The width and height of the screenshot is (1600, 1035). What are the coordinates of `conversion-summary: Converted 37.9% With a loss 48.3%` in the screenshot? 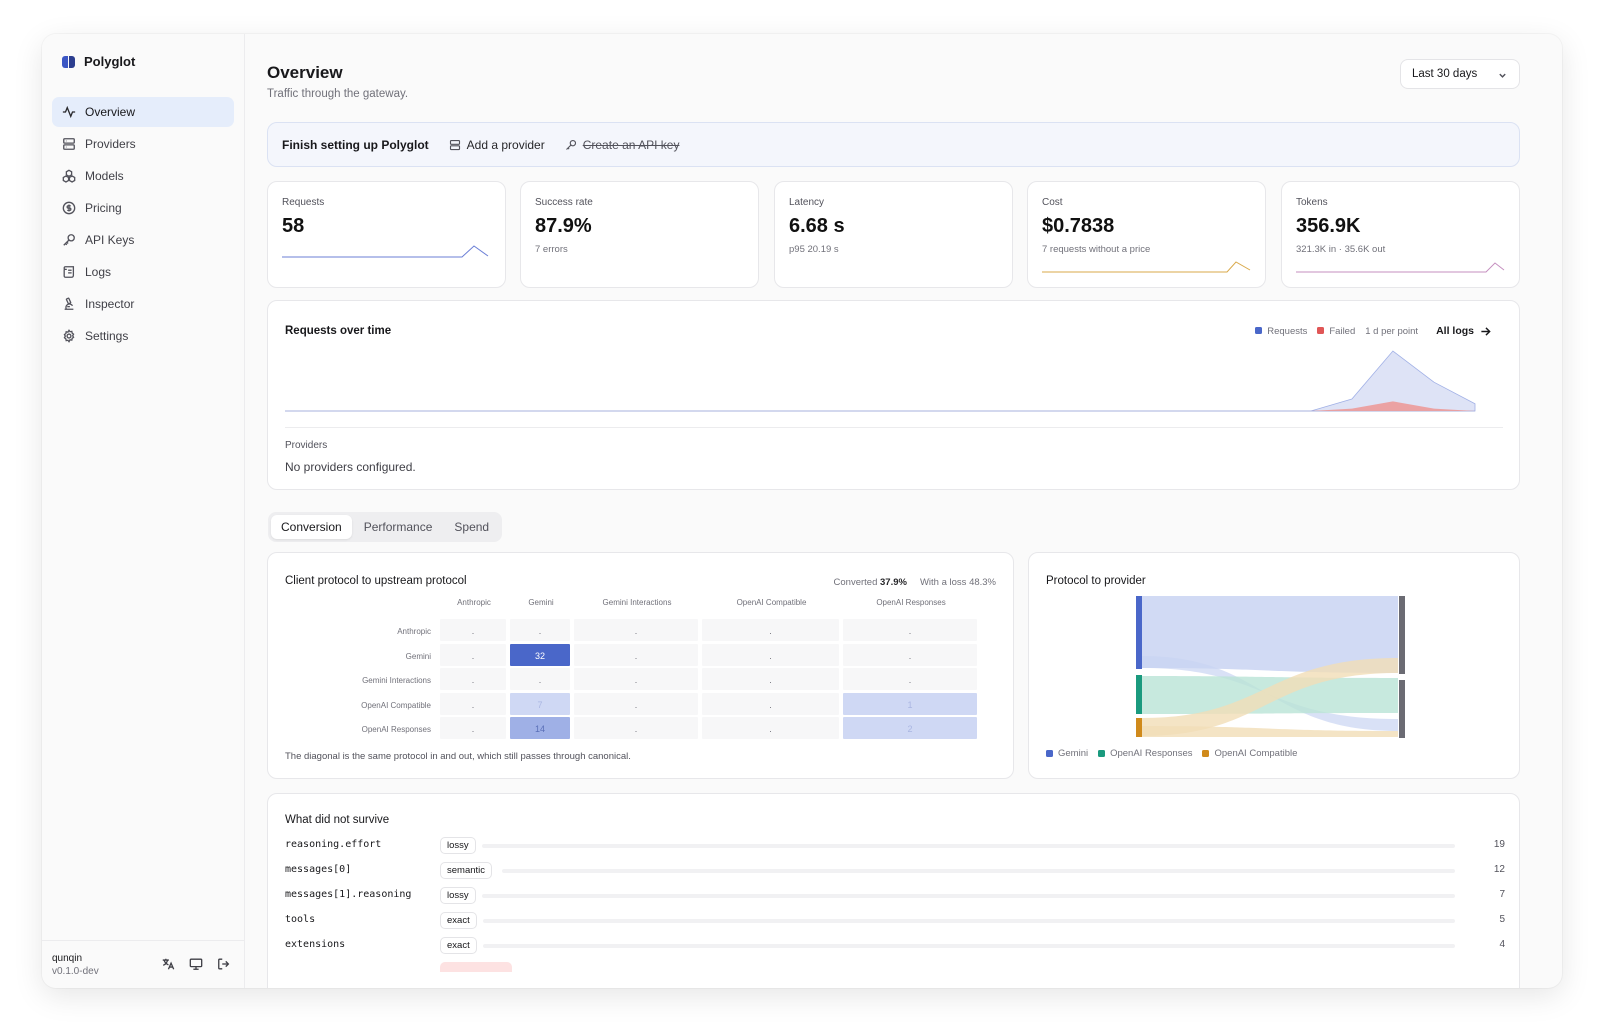 It's located at (914, 582).